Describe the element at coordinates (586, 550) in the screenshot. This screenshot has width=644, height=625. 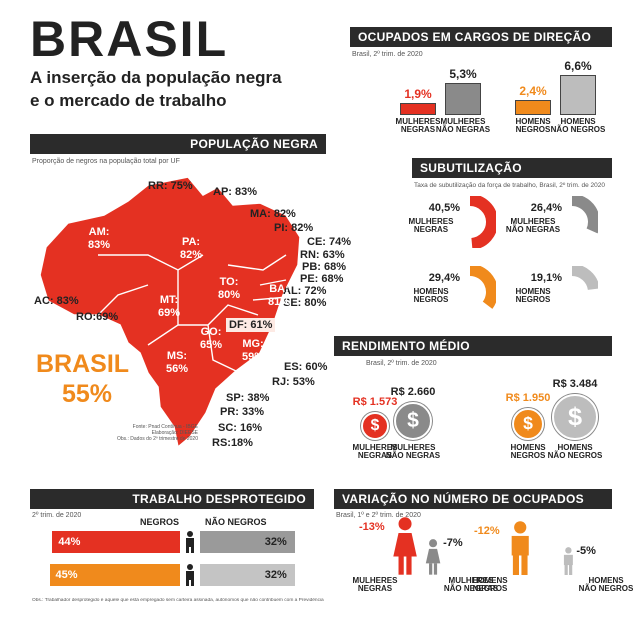
I see `variacao-value-3: -5%` at that location.